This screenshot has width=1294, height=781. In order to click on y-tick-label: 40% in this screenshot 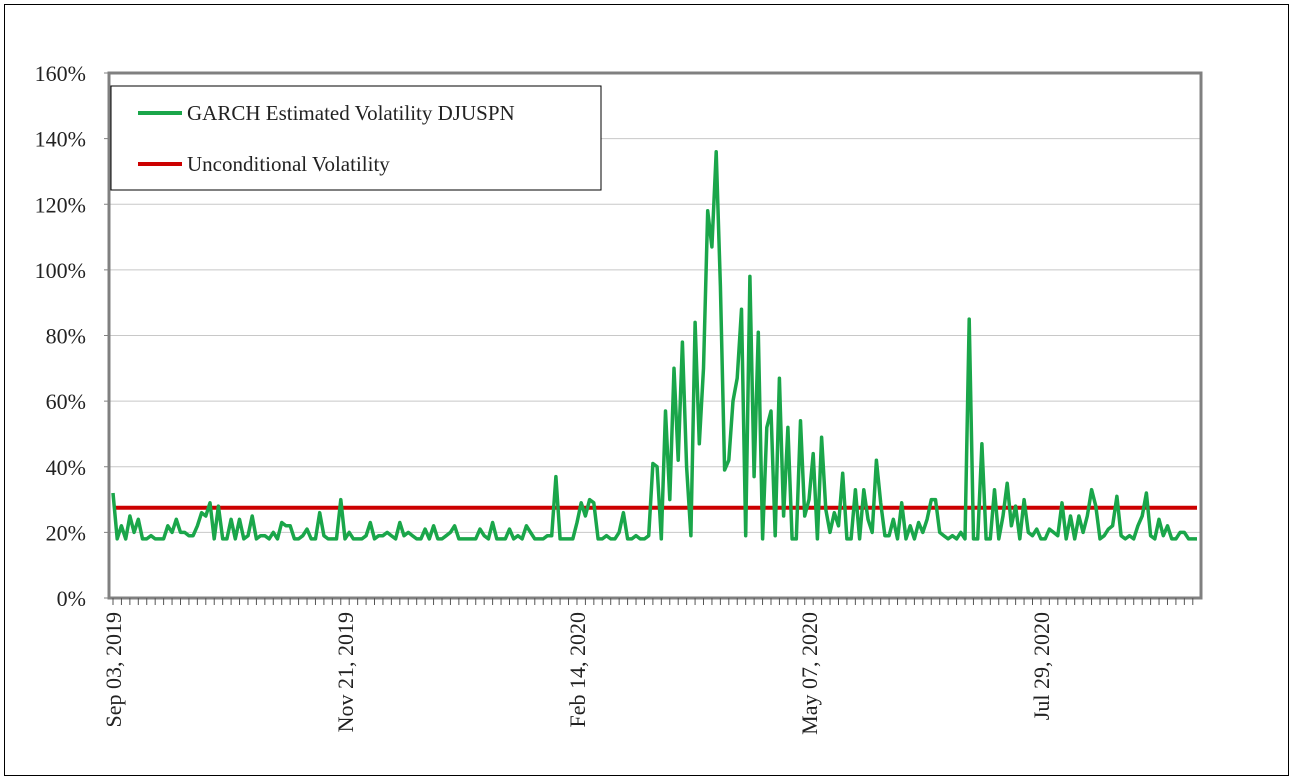, I will do `click(66, 467)`.